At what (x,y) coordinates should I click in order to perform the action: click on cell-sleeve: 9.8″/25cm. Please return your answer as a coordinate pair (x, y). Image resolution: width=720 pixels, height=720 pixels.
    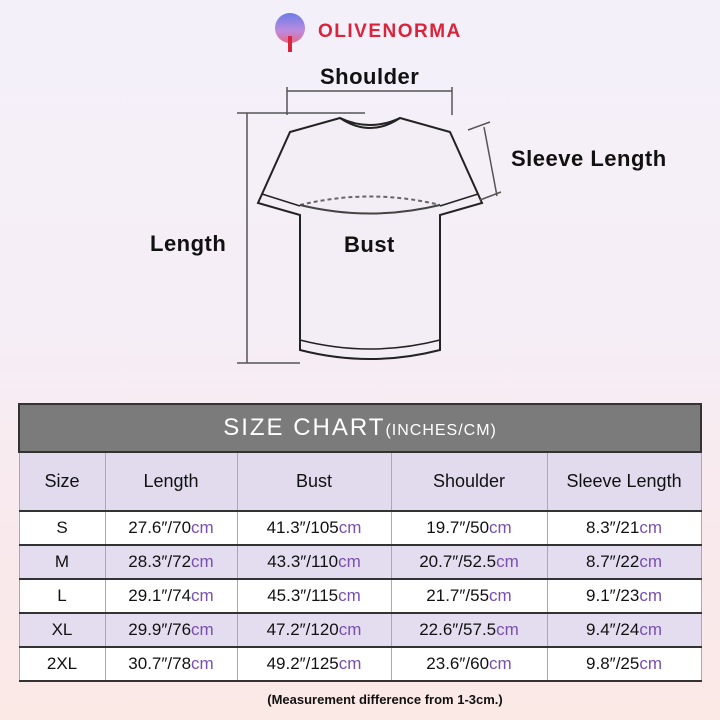
    Looking at the image, I should click on (624, 664).